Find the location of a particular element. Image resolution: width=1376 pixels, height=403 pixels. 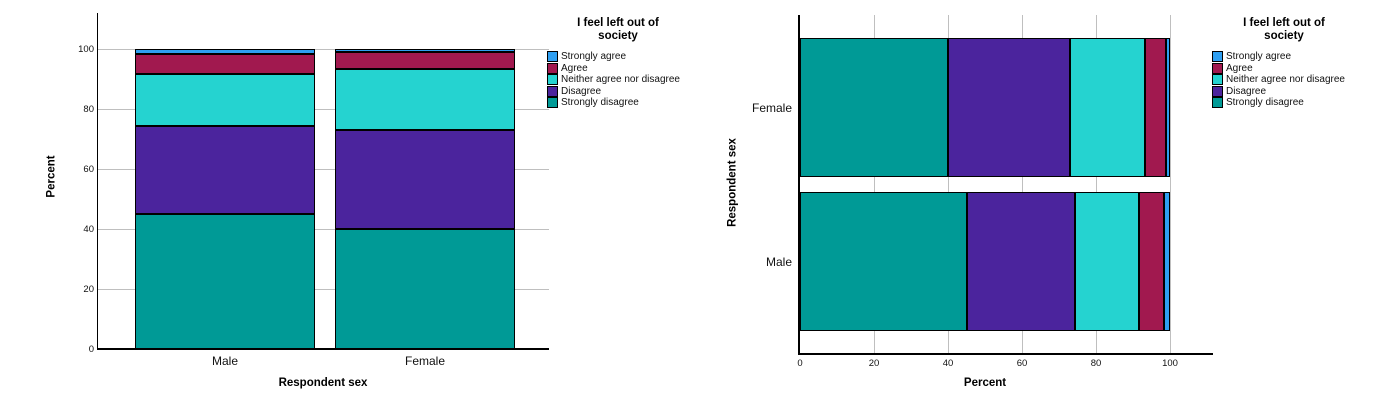

y-tick-label-60: 60 is located at coordinates (88, 169).